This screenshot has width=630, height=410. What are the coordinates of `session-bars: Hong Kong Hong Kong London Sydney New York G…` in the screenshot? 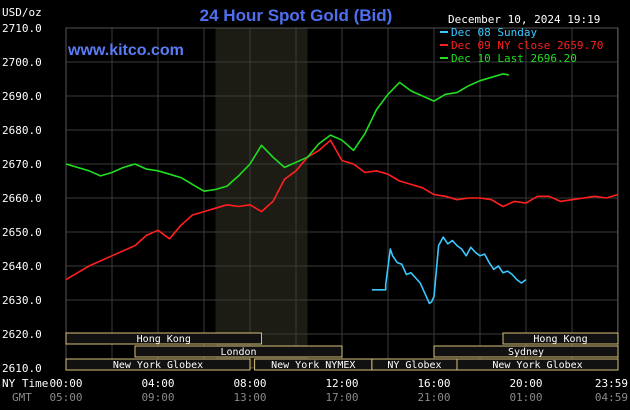 It's located at (342, 351).